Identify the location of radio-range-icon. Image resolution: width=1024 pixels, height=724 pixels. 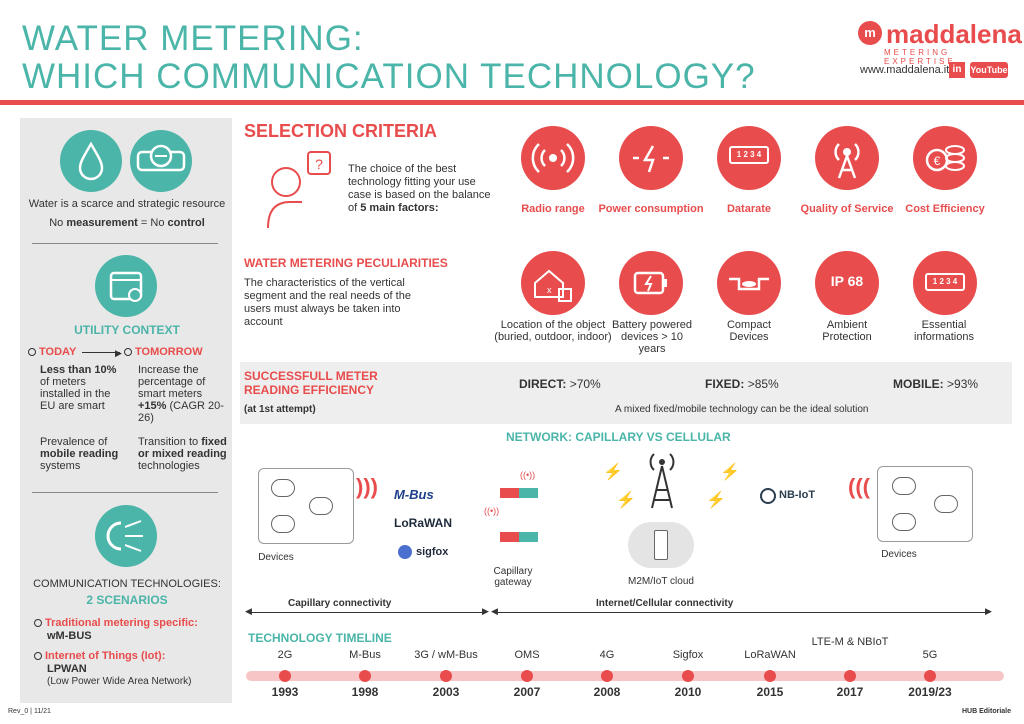
(553, 158).